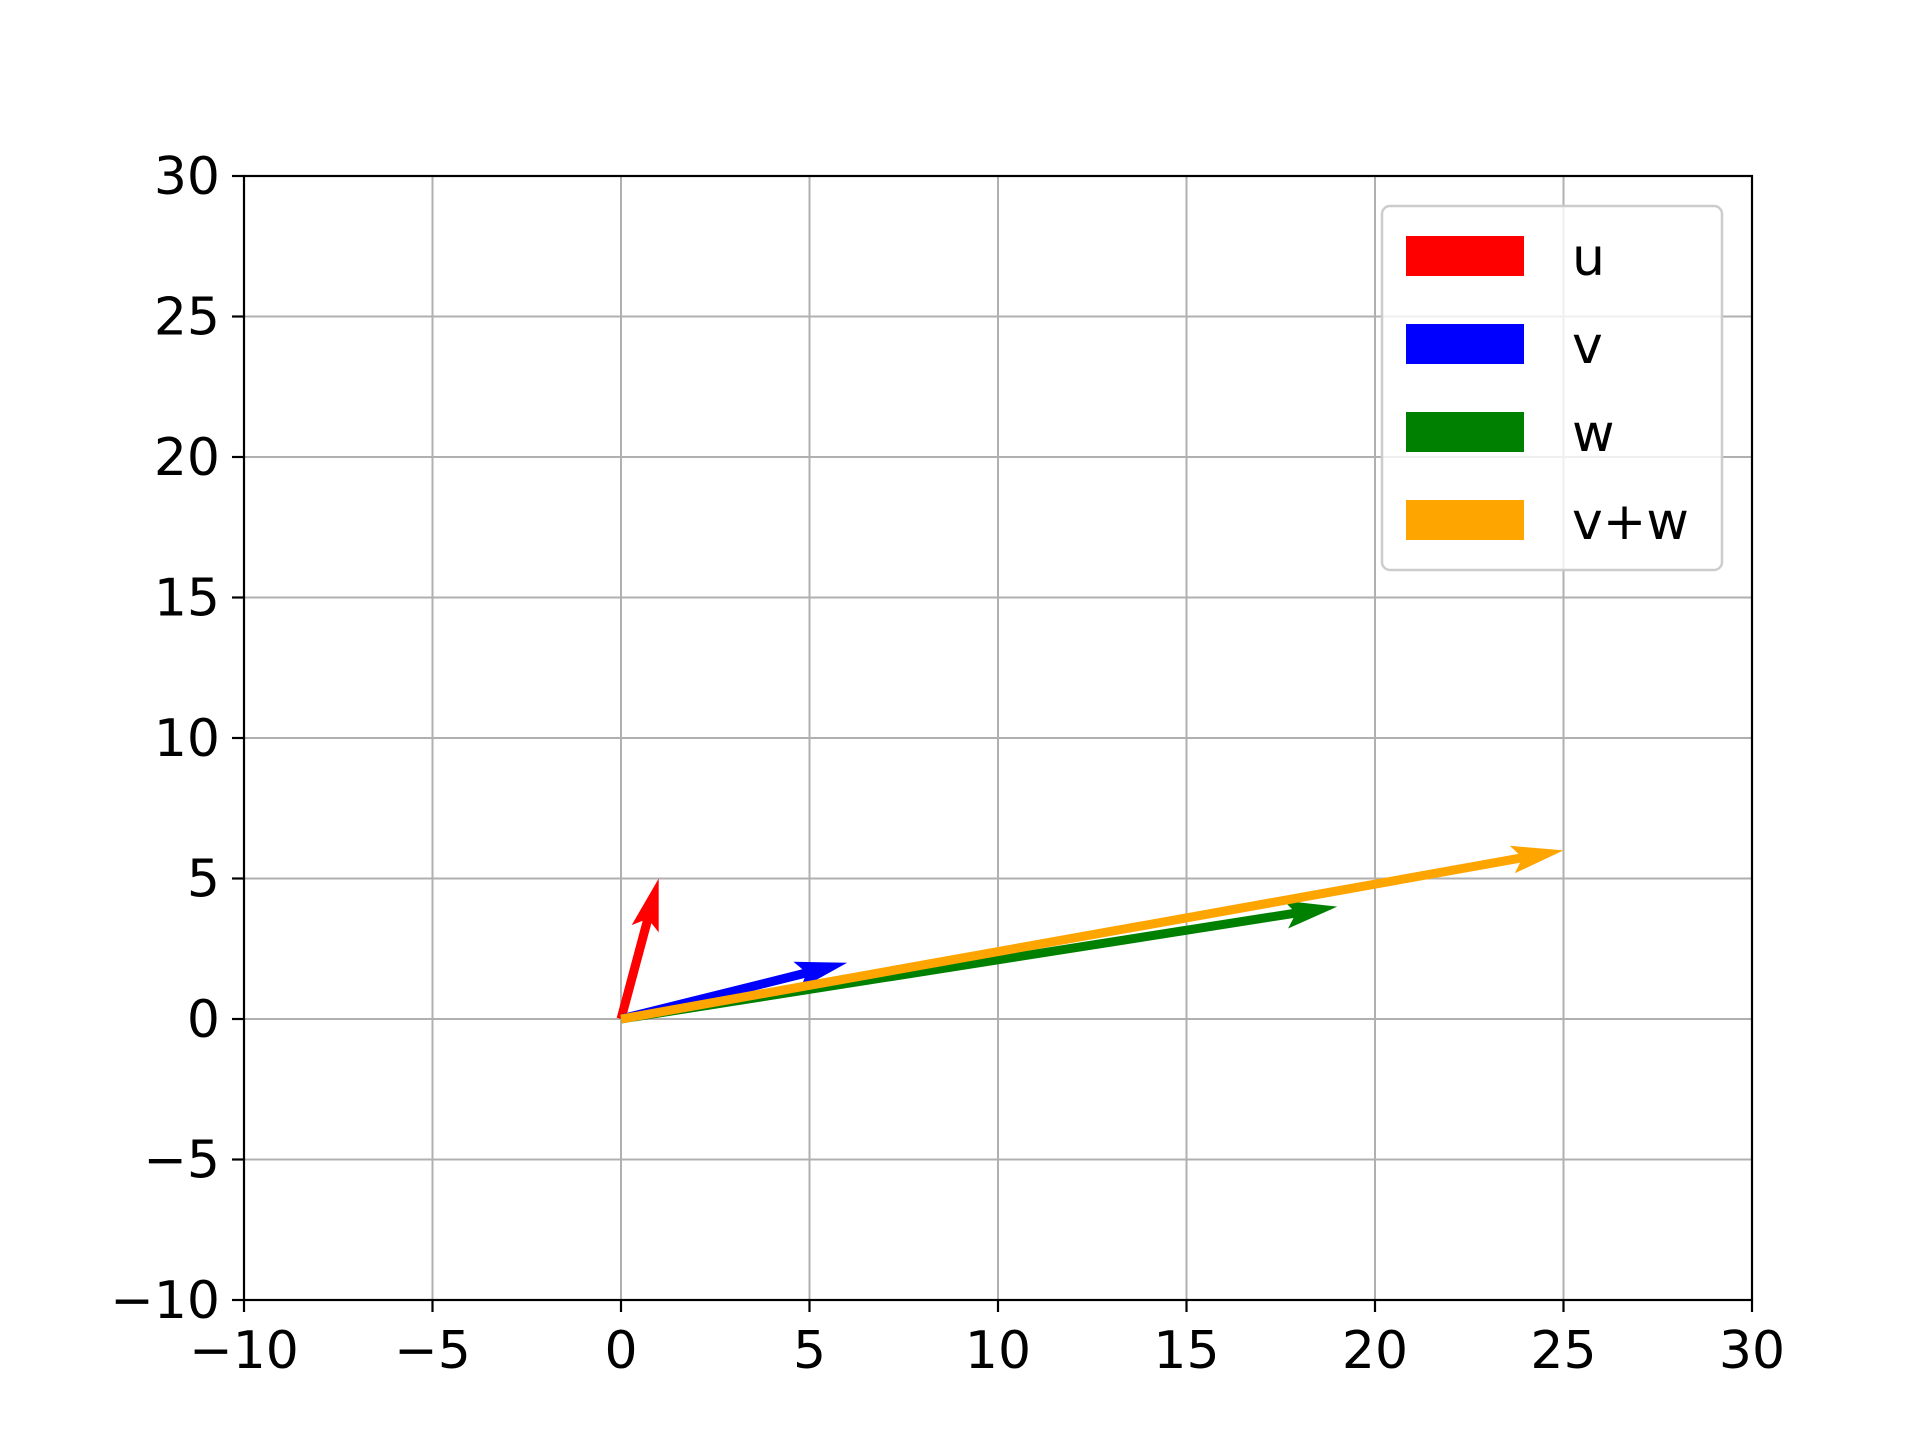 This screenshot has height=1440, width=1920. I want to click on x-tick-label: −10, so click(244, 1351).